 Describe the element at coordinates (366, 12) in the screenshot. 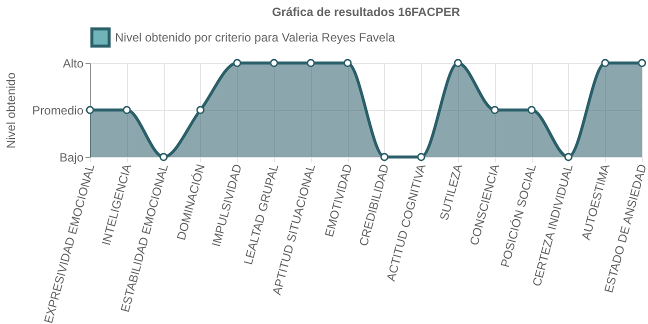

I see `chart-title: Gráfica de resultados 16FACPER` at that location.